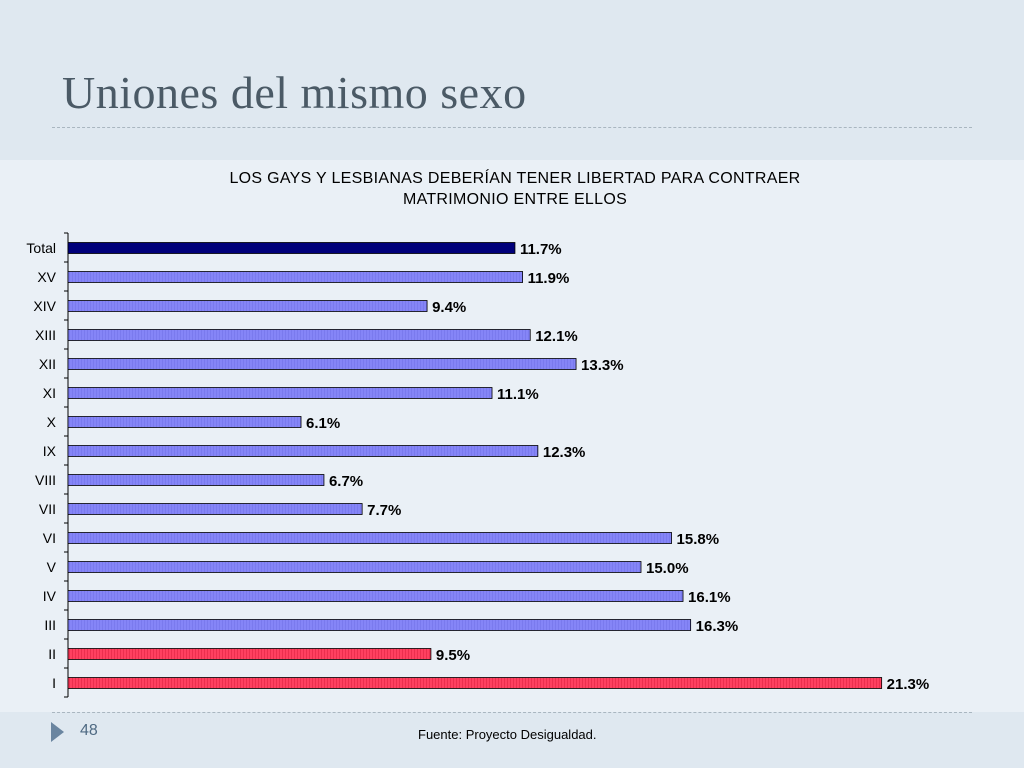 This screenshot has height=768, width=1024. What do you see at coordinates (556, 336) in the screenshot?
I see `data-label: 12.1%` at bounding box center [556, 336].